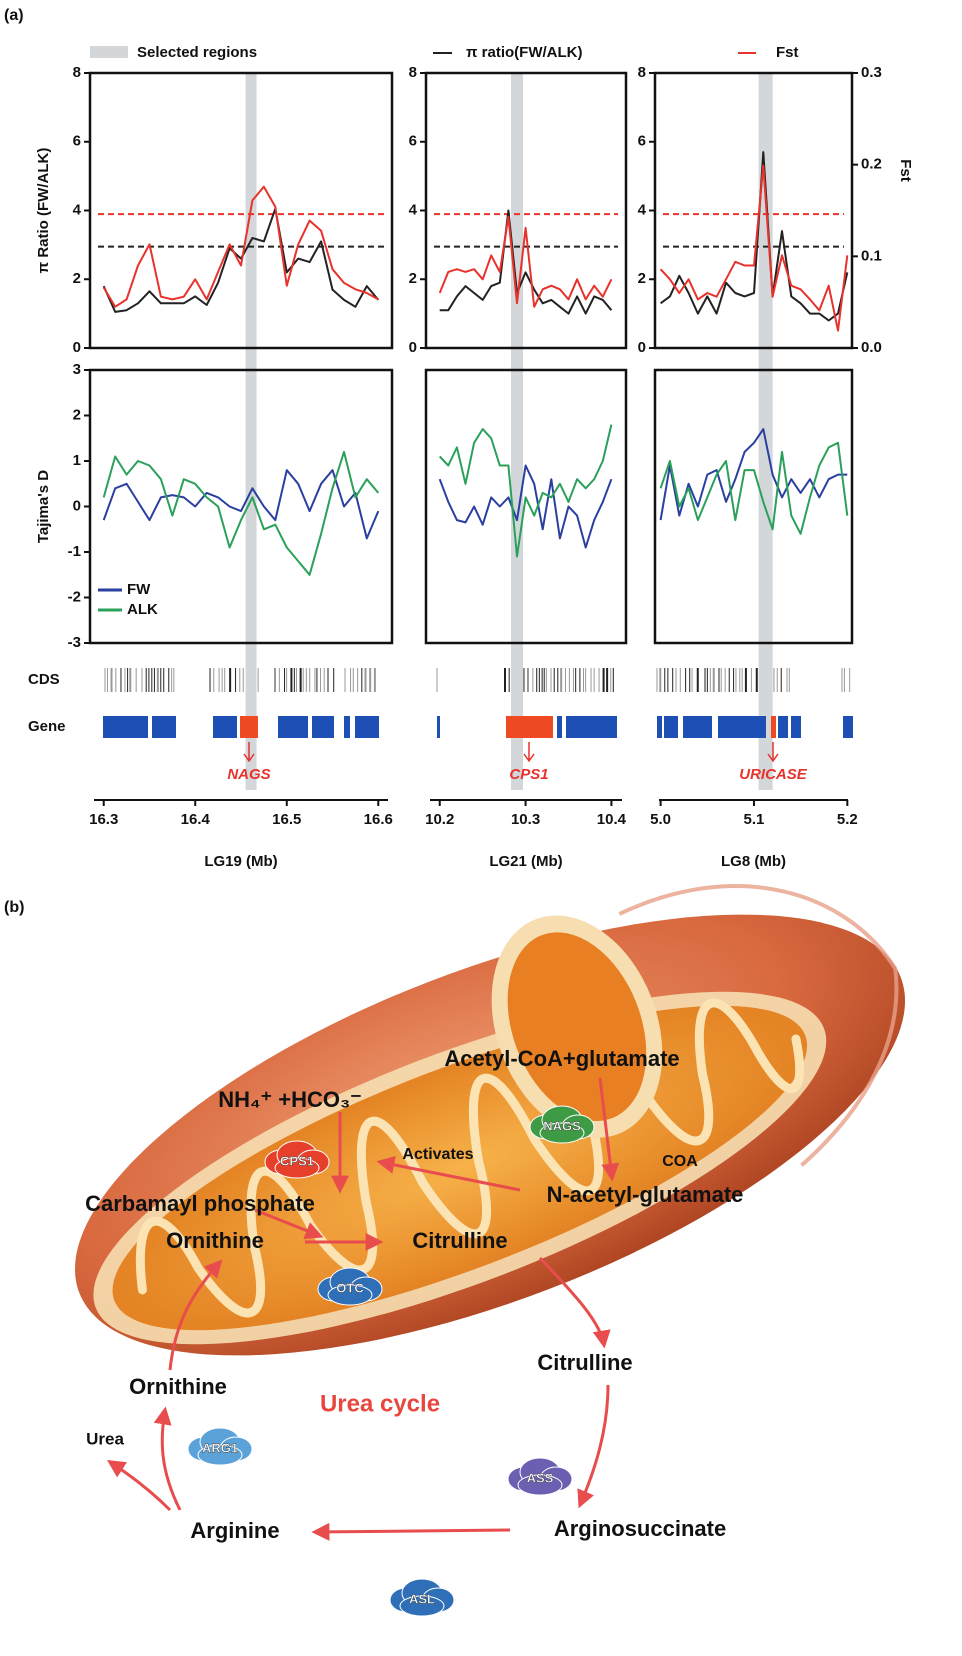  What do you see at coordinates (525, 861) in the screenshot?
I see `x-axis-label: LG21 (Mb)` at bounding box center [525, 861].